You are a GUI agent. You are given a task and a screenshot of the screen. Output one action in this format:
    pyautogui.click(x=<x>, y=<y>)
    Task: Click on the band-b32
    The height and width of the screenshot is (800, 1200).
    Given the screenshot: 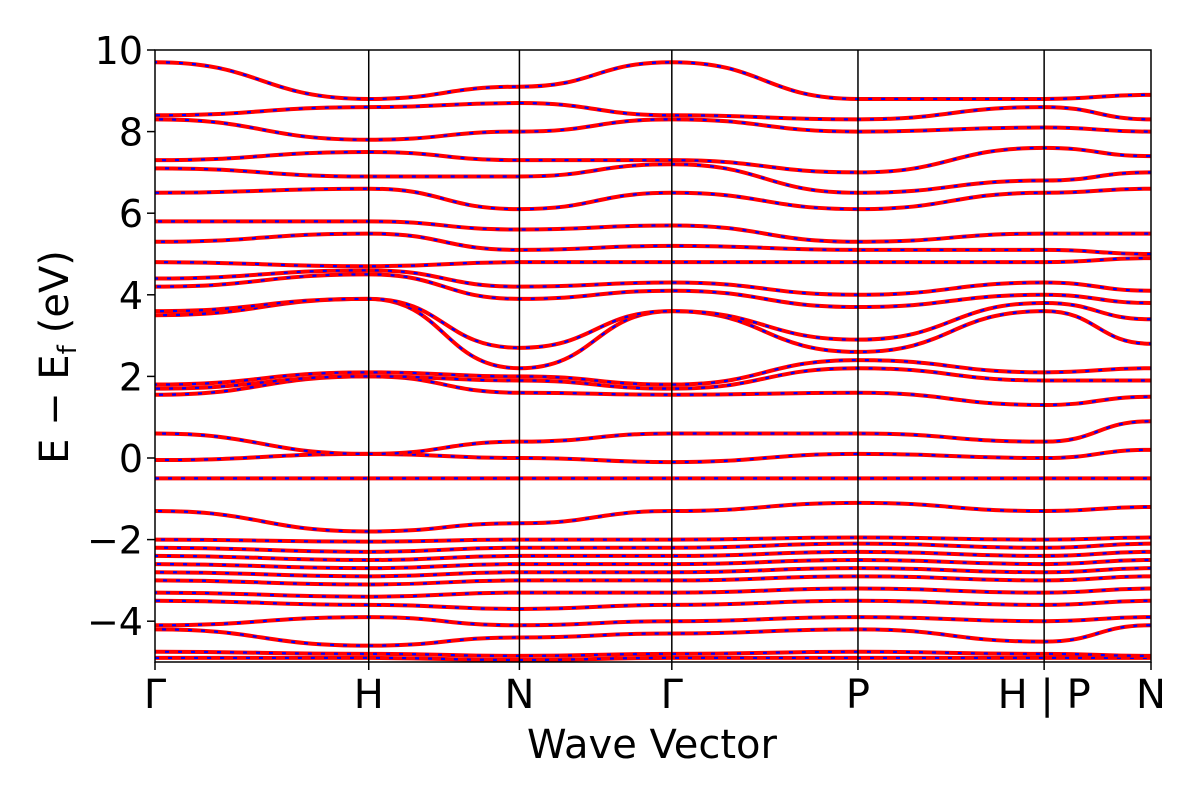 What is the action you would take?
    pyautogui.click(x=653, y=80)
    